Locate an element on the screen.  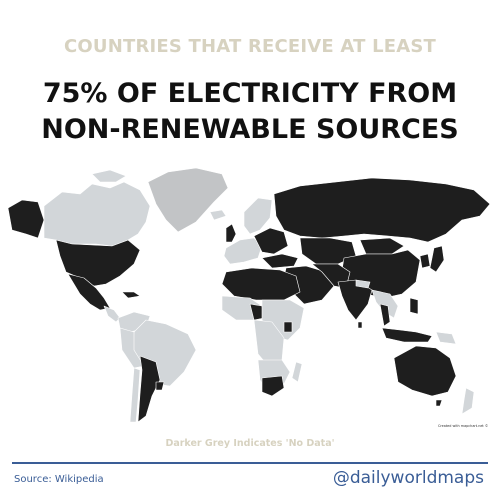
tasmania is located at coordinates (439, 403).